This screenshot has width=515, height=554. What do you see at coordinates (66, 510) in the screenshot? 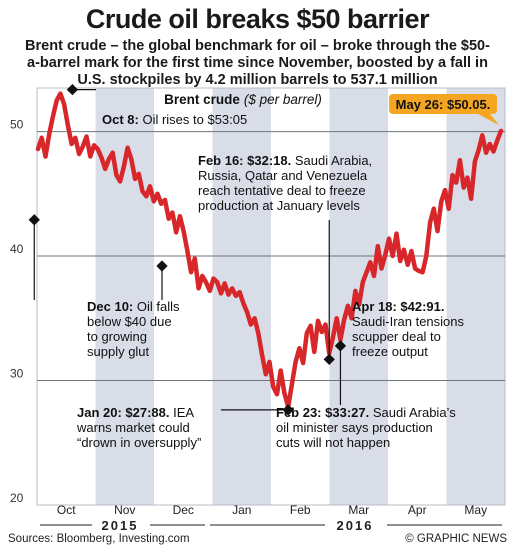
I see `x-tick-label: Oct` at bounding box center [66, 510].